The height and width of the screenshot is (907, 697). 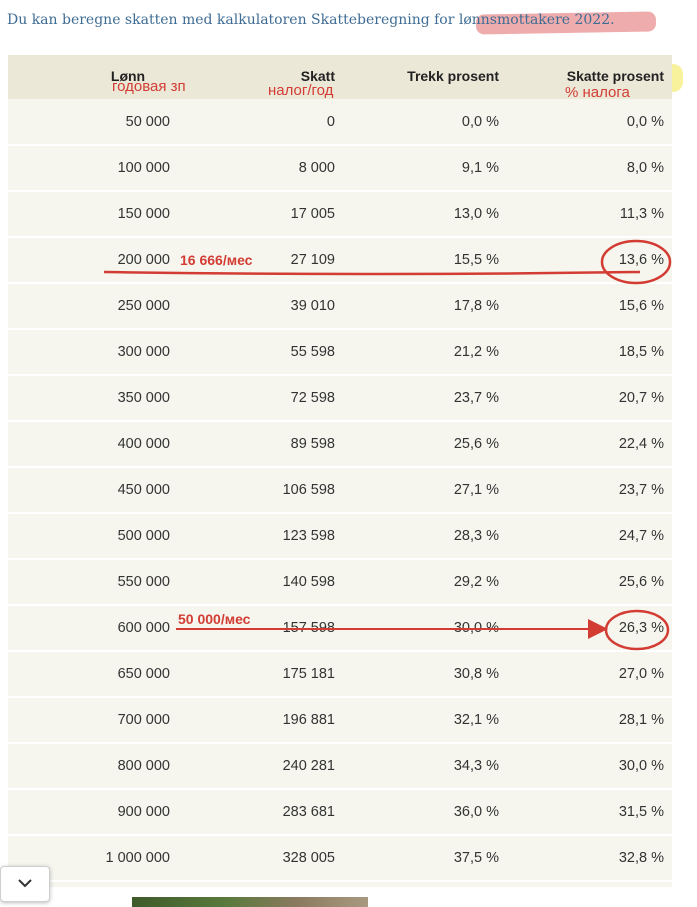 What do you see at coordinates (93, 260) in the screenshot?
I see `cell-lonn: 200 000` at bounding box center [93, 260].